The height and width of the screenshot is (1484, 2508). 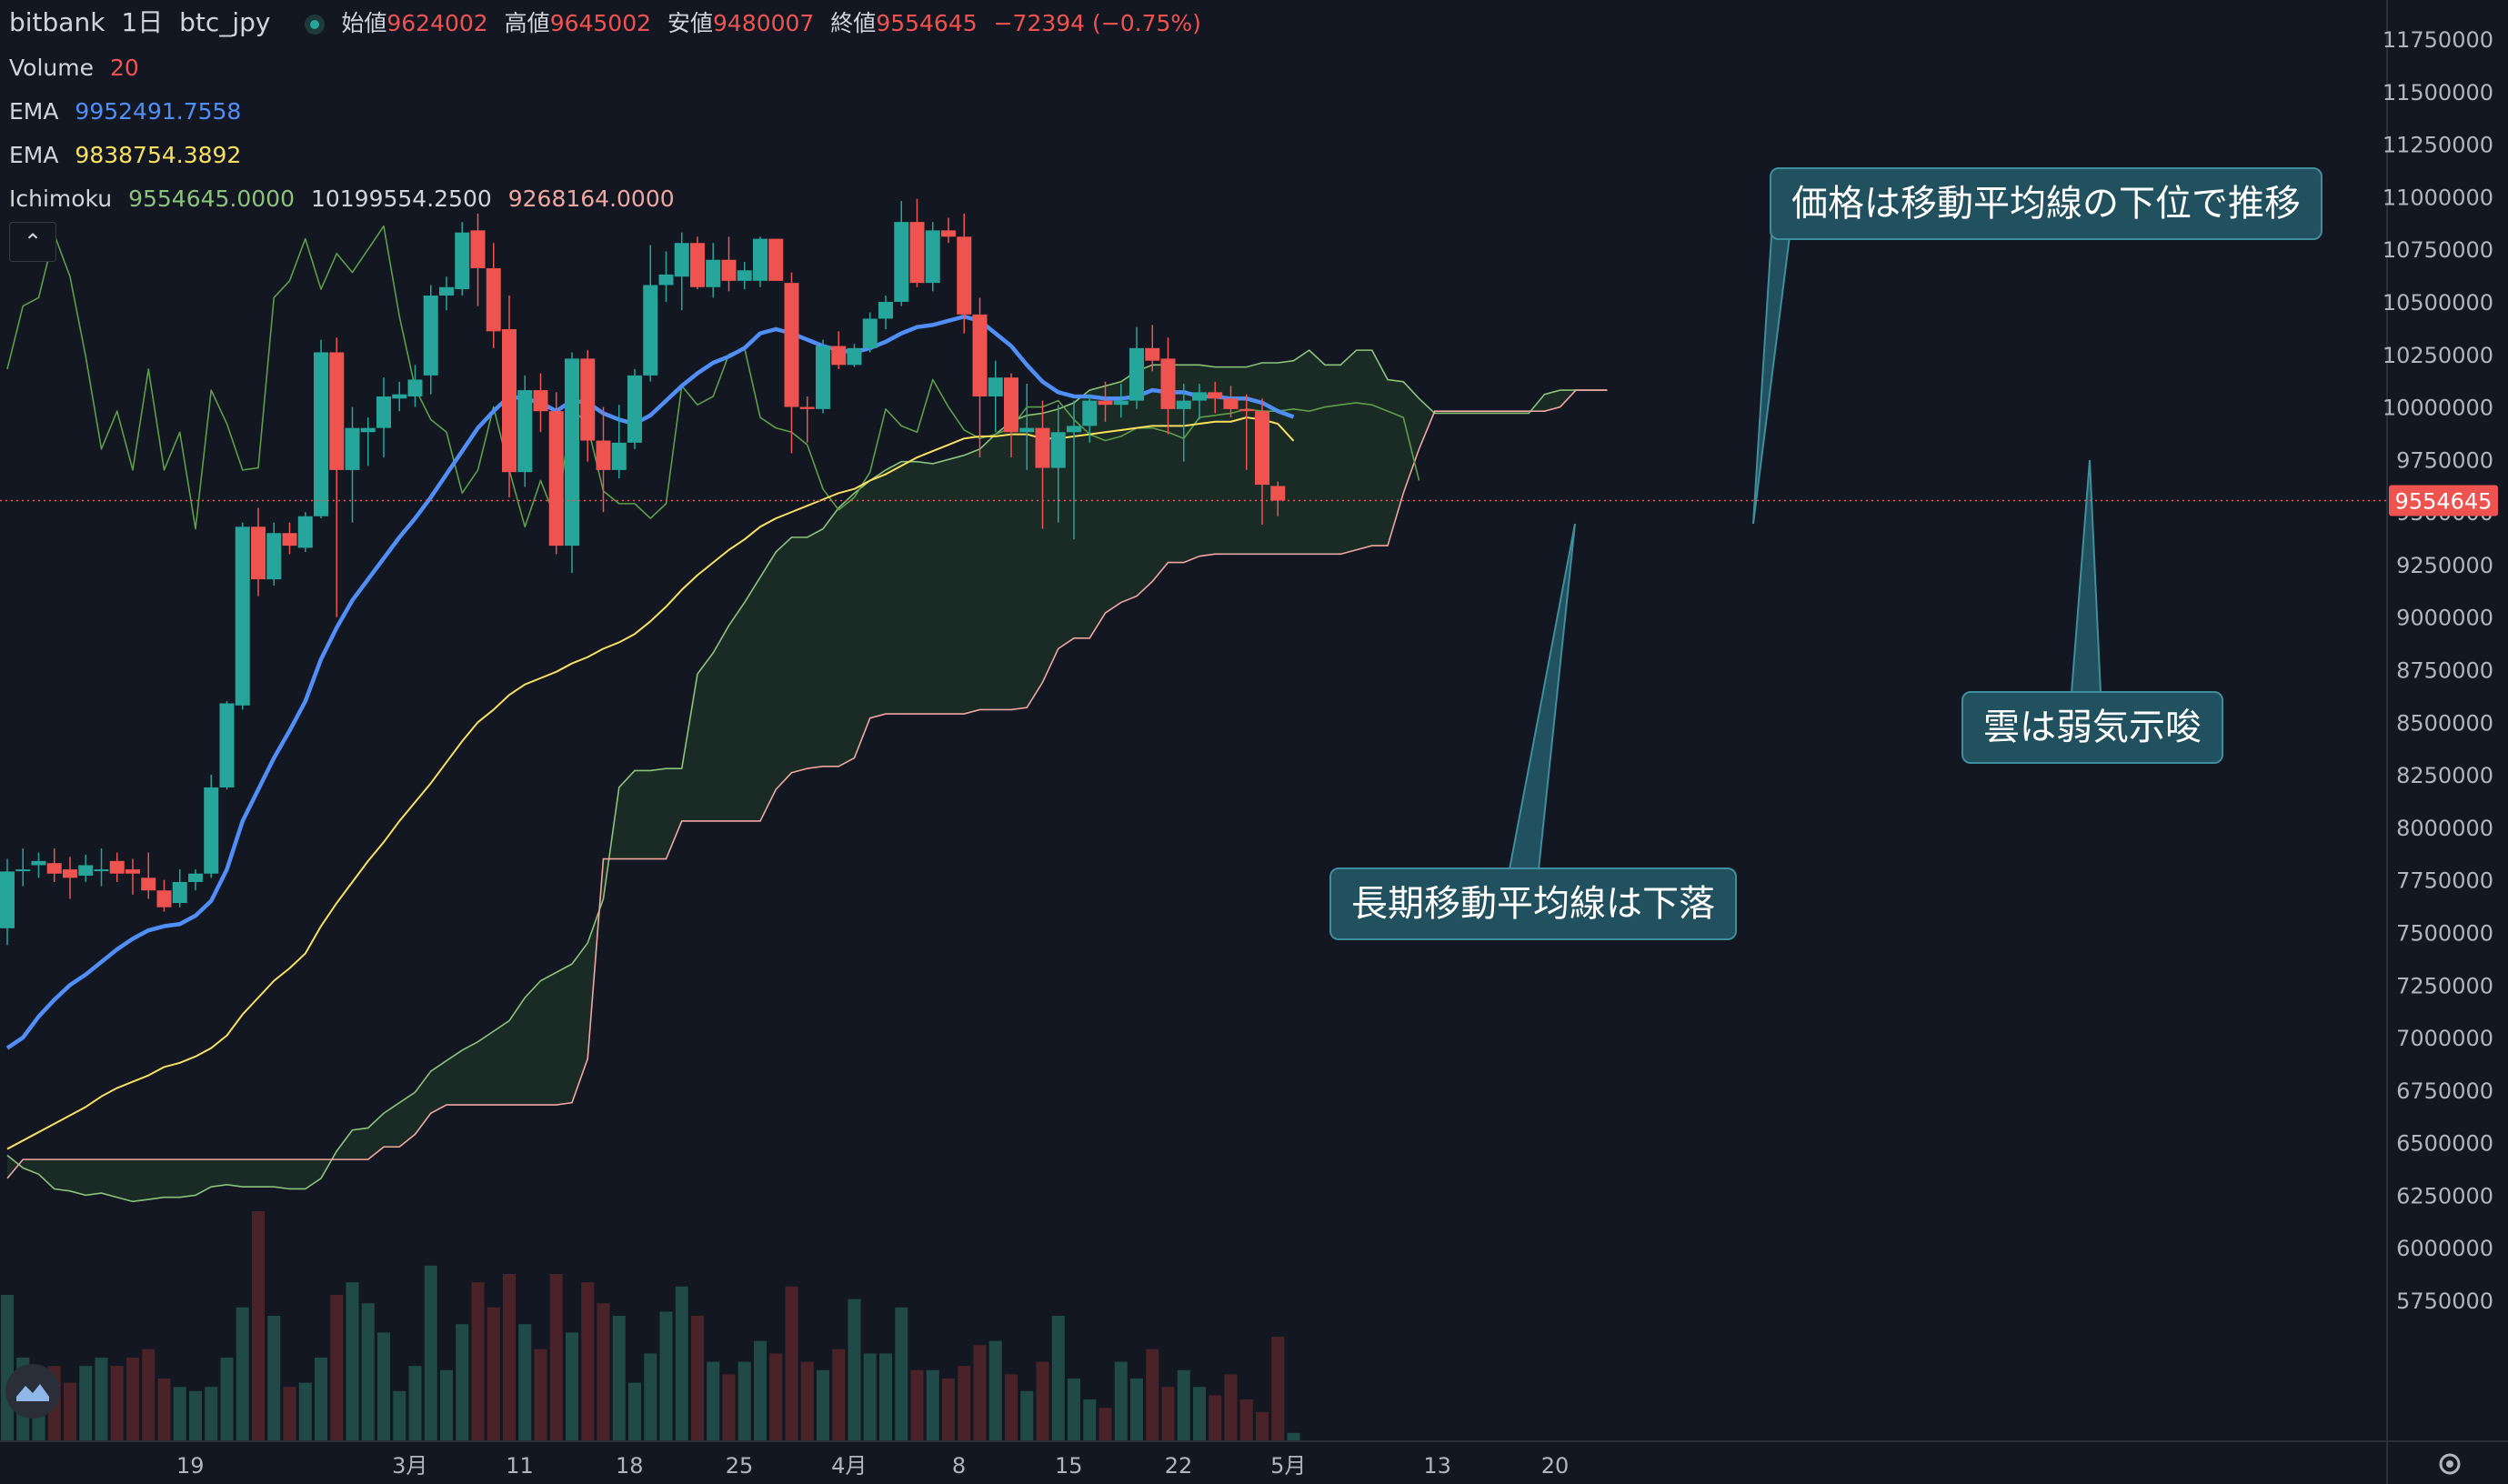 I want to click on ema-slow-legend: EMA 9838754.3892, so click(x=129, y=155).